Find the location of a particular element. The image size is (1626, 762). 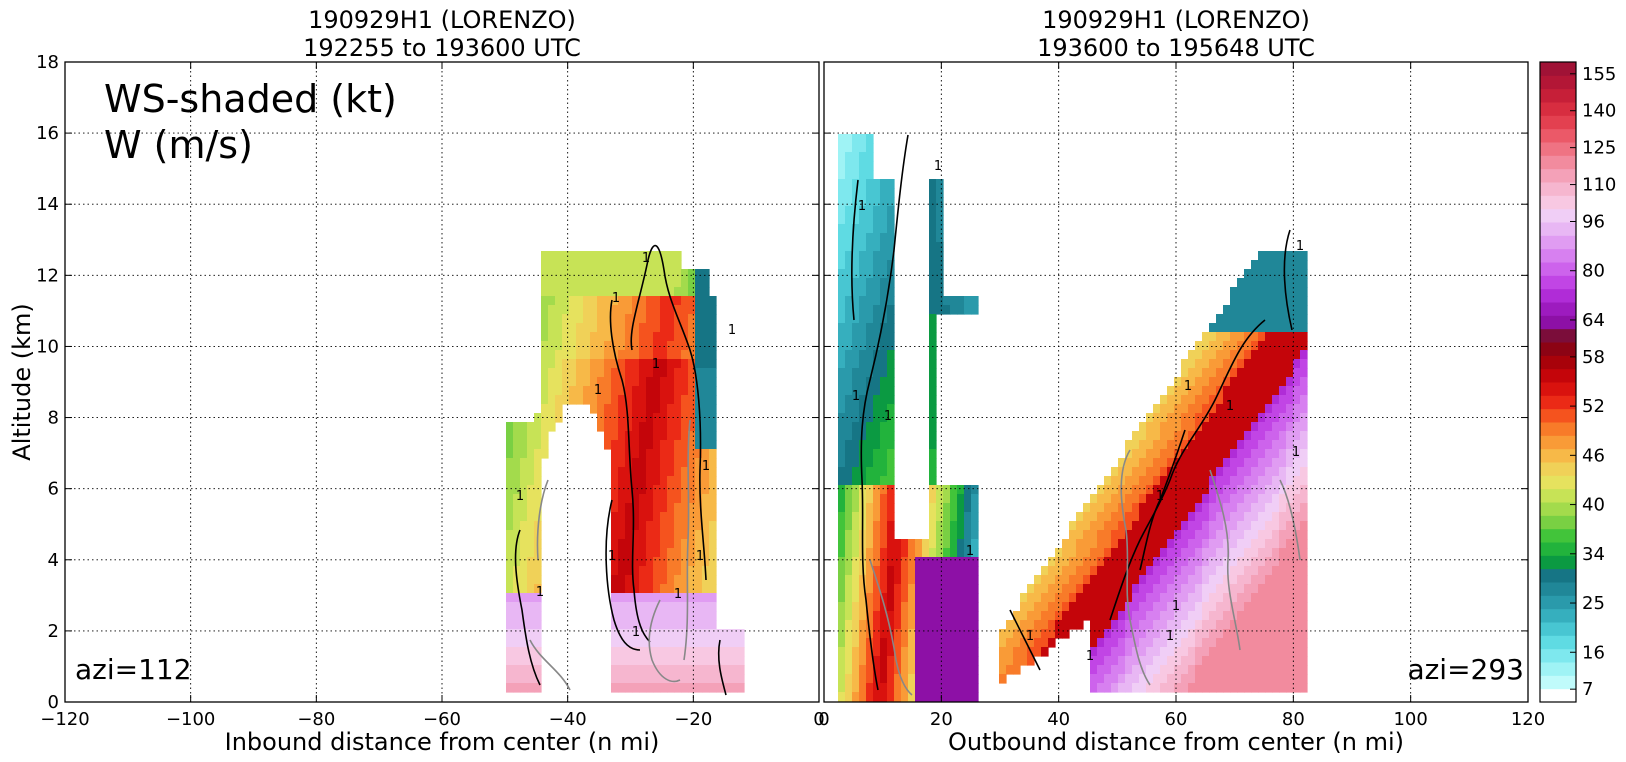

right-x-tick-label: 60 is located at coordinates (1176, 719).